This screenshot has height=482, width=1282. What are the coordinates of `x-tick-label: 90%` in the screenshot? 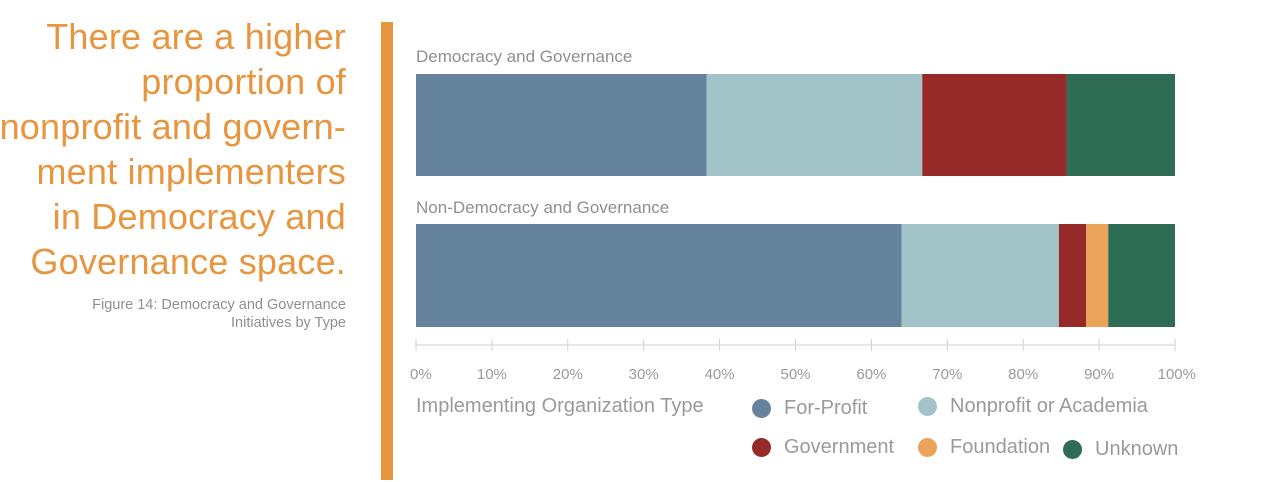 It's located at (1099, 374).